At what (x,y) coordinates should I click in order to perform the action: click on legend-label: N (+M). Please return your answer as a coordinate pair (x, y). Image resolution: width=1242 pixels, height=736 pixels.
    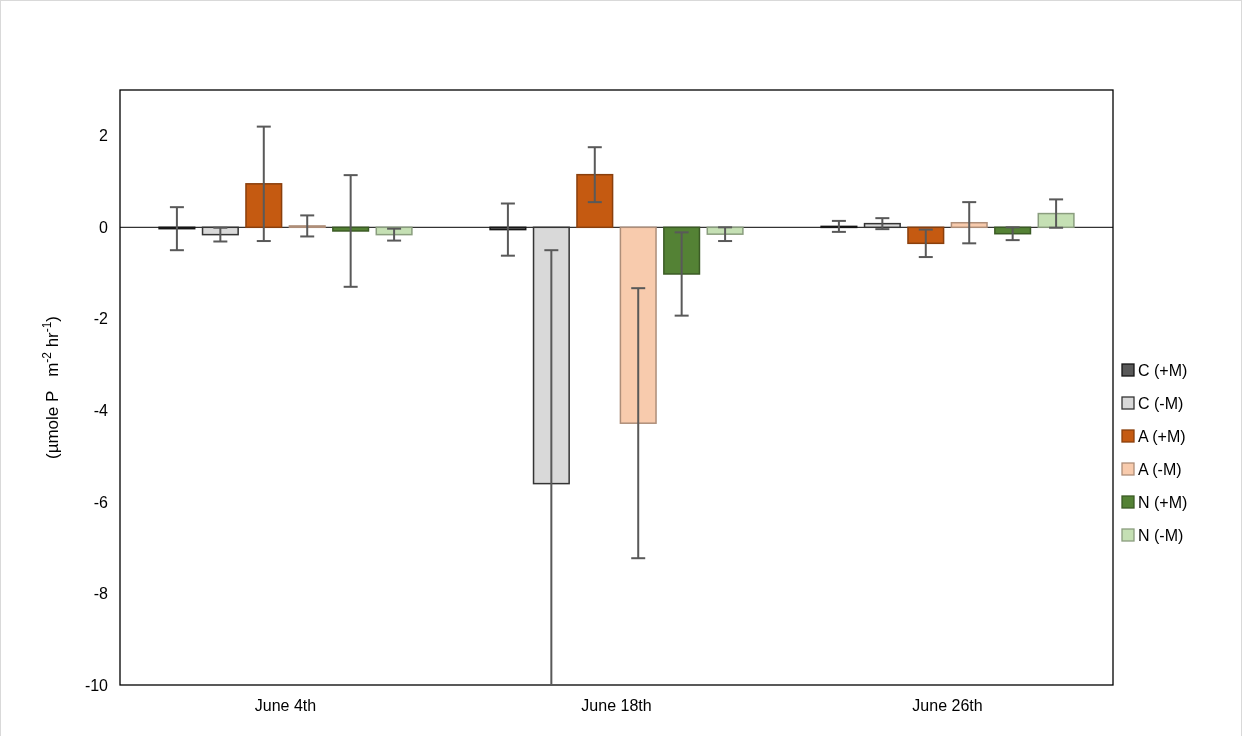
    Looking at the image, I should click on (1163, 502).